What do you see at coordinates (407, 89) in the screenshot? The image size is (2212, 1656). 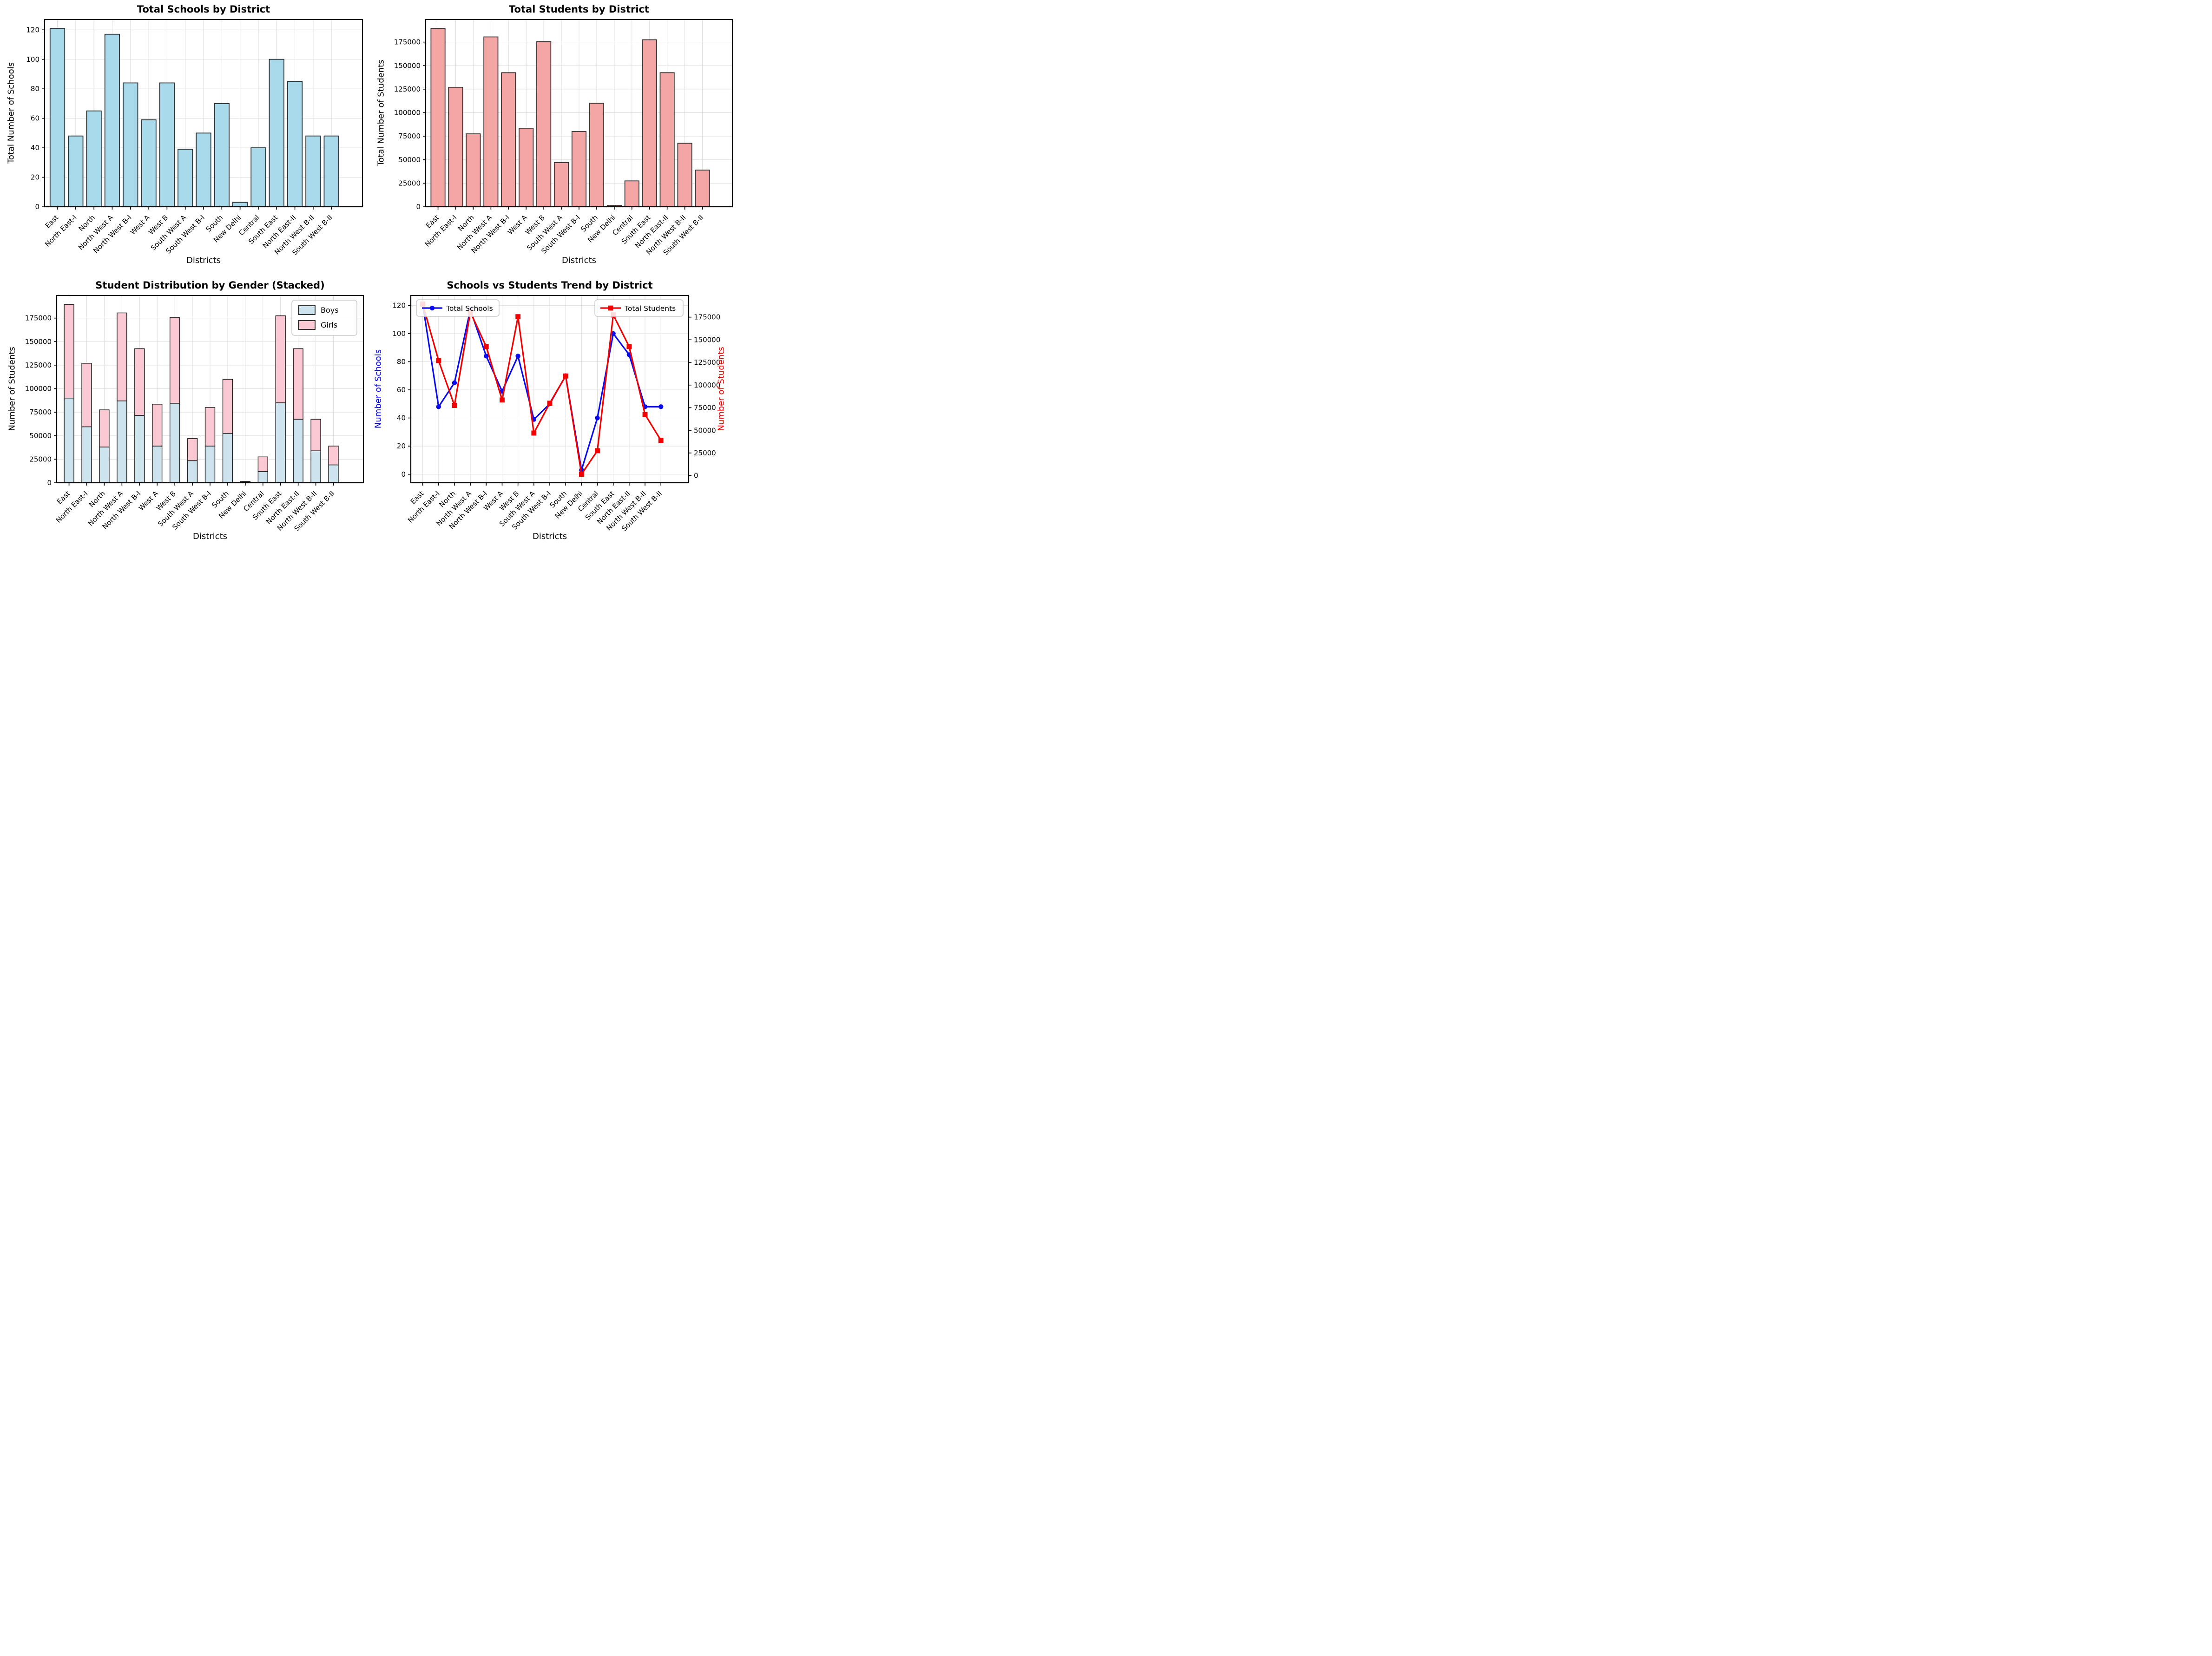 I see `tick-label: 125000` at bounding box center [407, 89].